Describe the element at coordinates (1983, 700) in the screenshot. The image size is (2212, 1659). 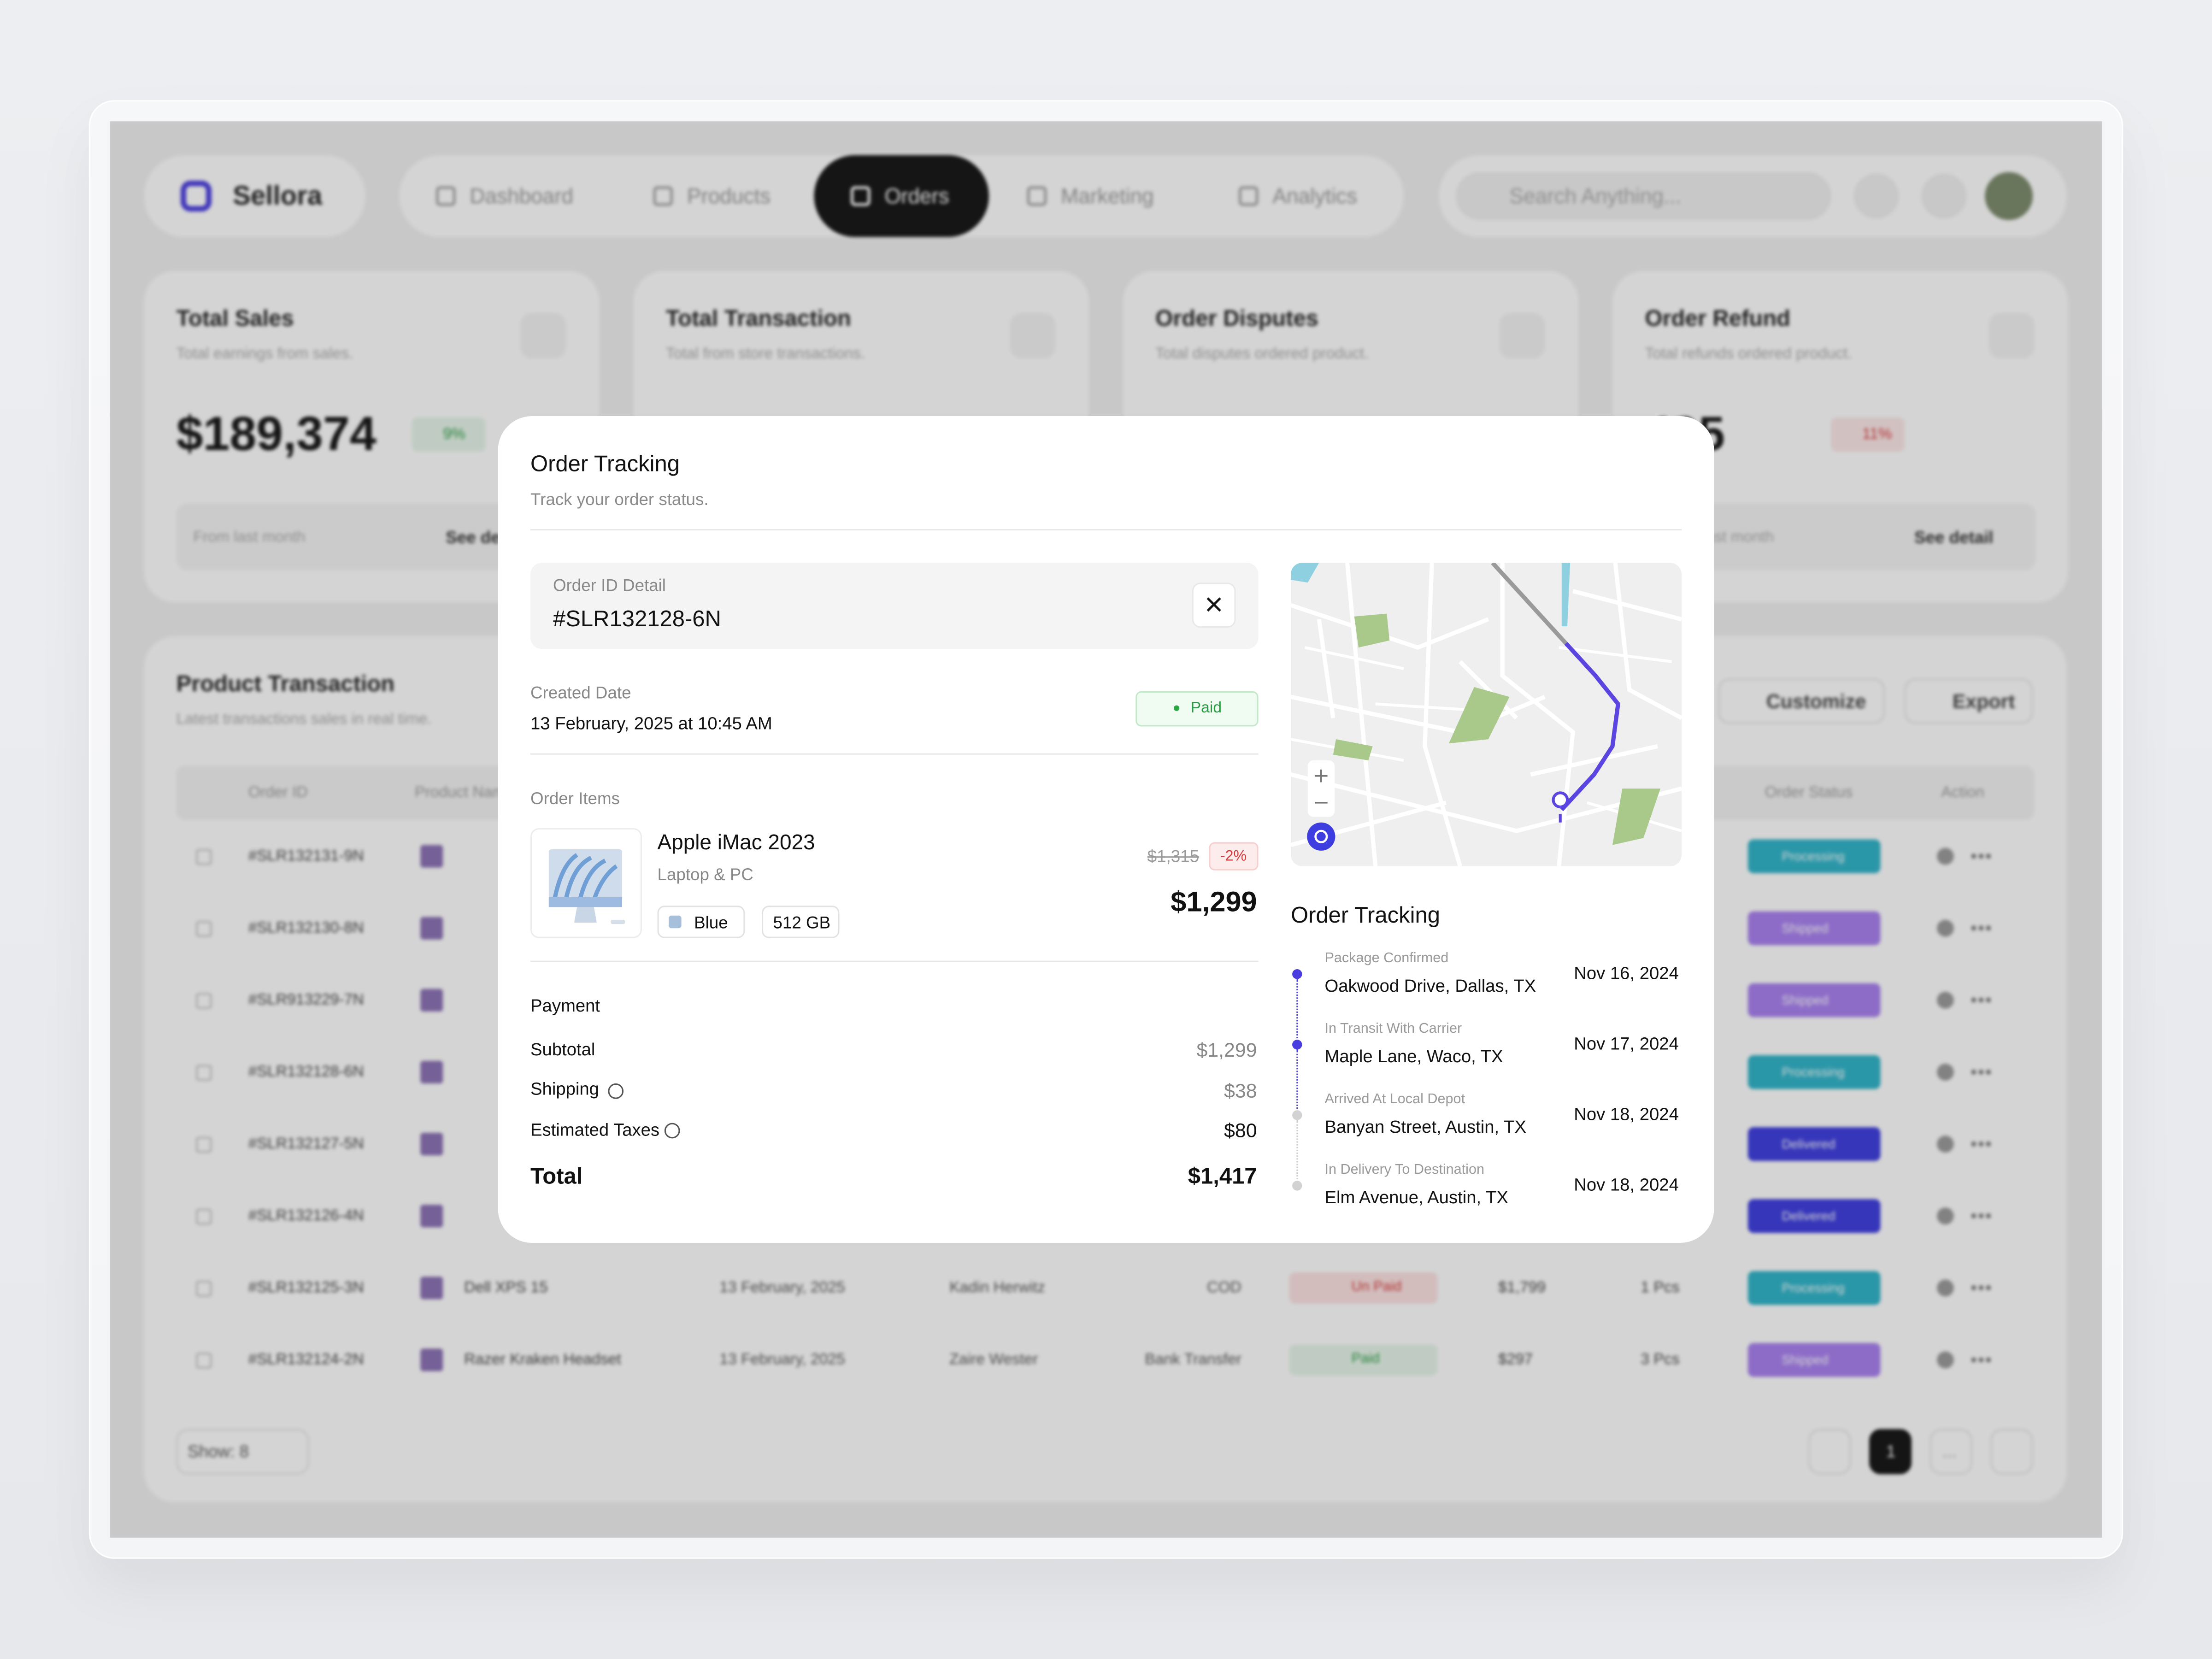
I see `table-button-label: Export` at that location.